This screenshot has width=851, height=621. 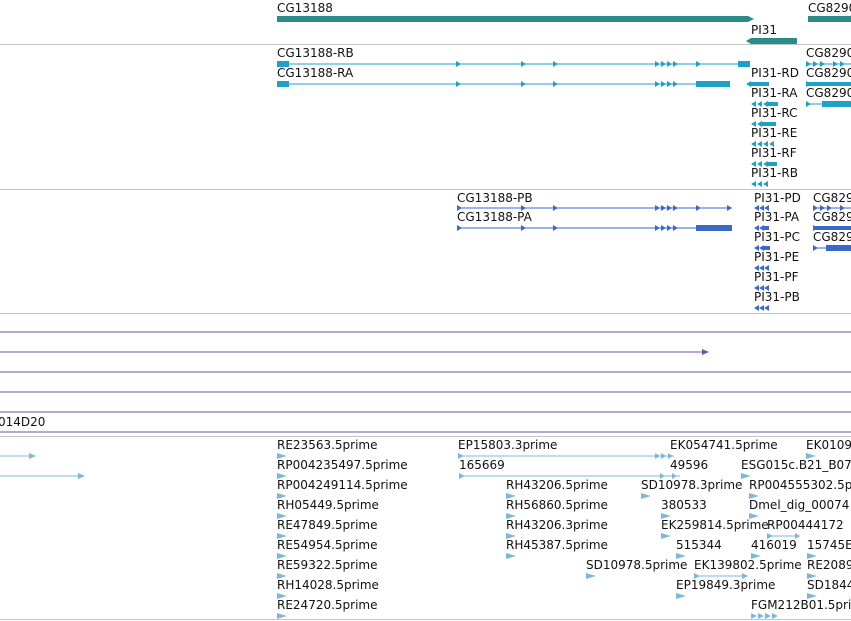 I want to click on gene-label-cg8290: CG8290, so click(x=829, y=8).